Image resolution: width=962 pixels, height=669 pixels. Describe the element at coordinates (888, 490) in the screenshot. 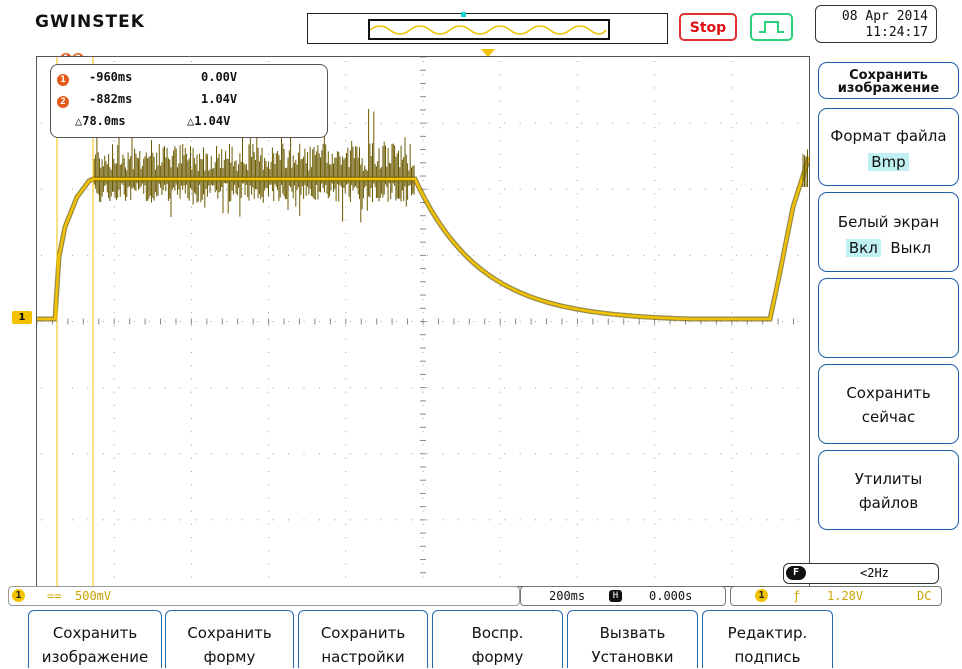

I see `file-utilities-button: Утилиты файлов` at that location.